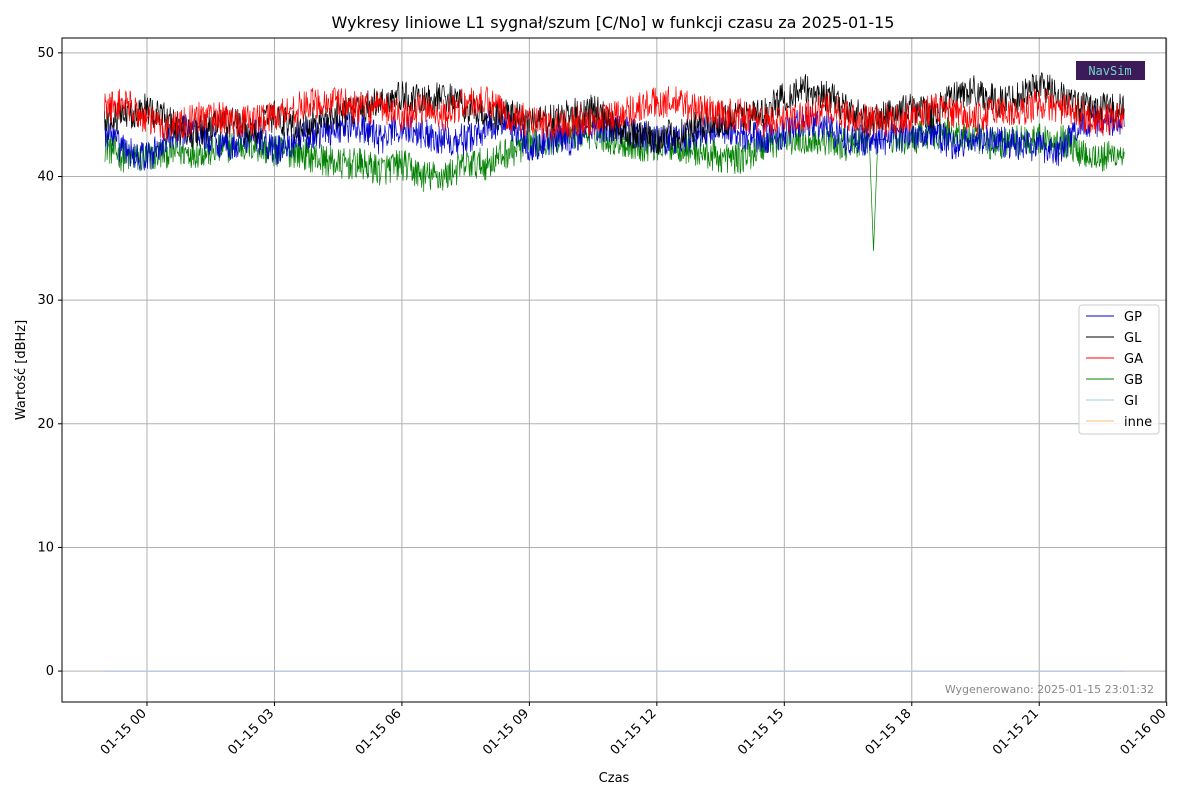  What do you see at coordinates (1133, 317) in the screenshot?
I see `legend-label: GP` at bounding box center [1133, 317].